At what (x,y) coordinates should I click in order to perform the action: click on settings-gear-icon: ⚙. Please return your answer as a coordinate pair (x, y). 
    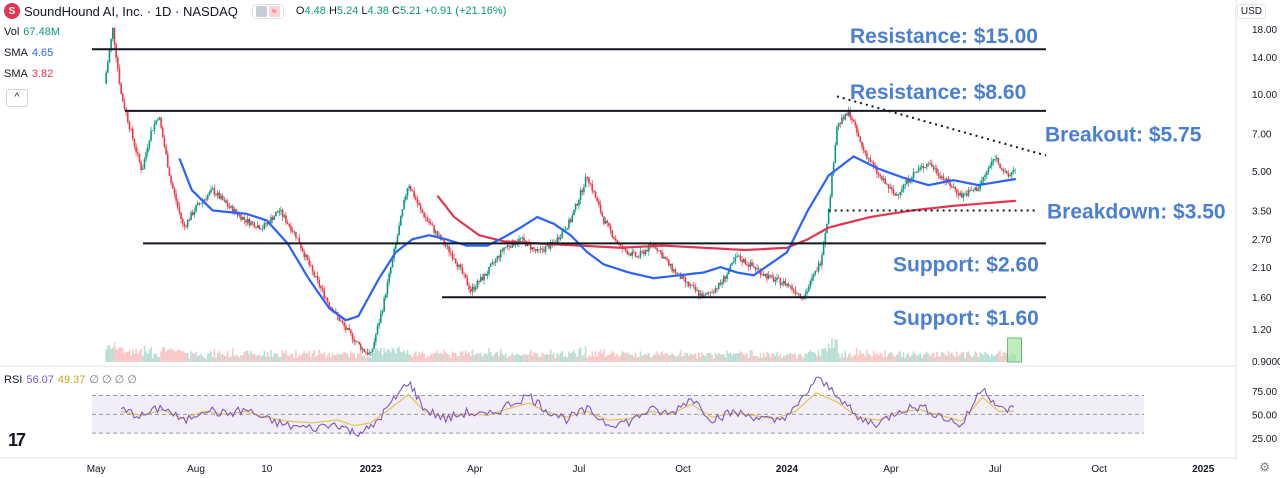
    Looking at the image, I should click on (1264, 467).